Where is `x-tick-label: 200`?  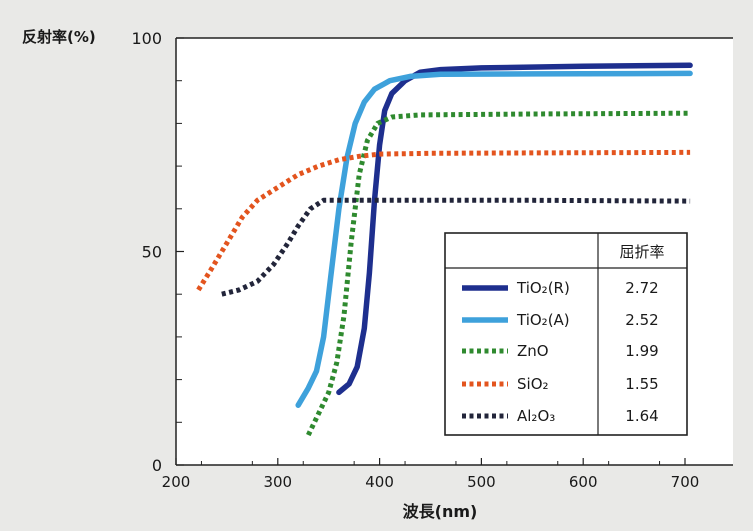
x-tick-label: 200 is located at coordinates (176, 482).